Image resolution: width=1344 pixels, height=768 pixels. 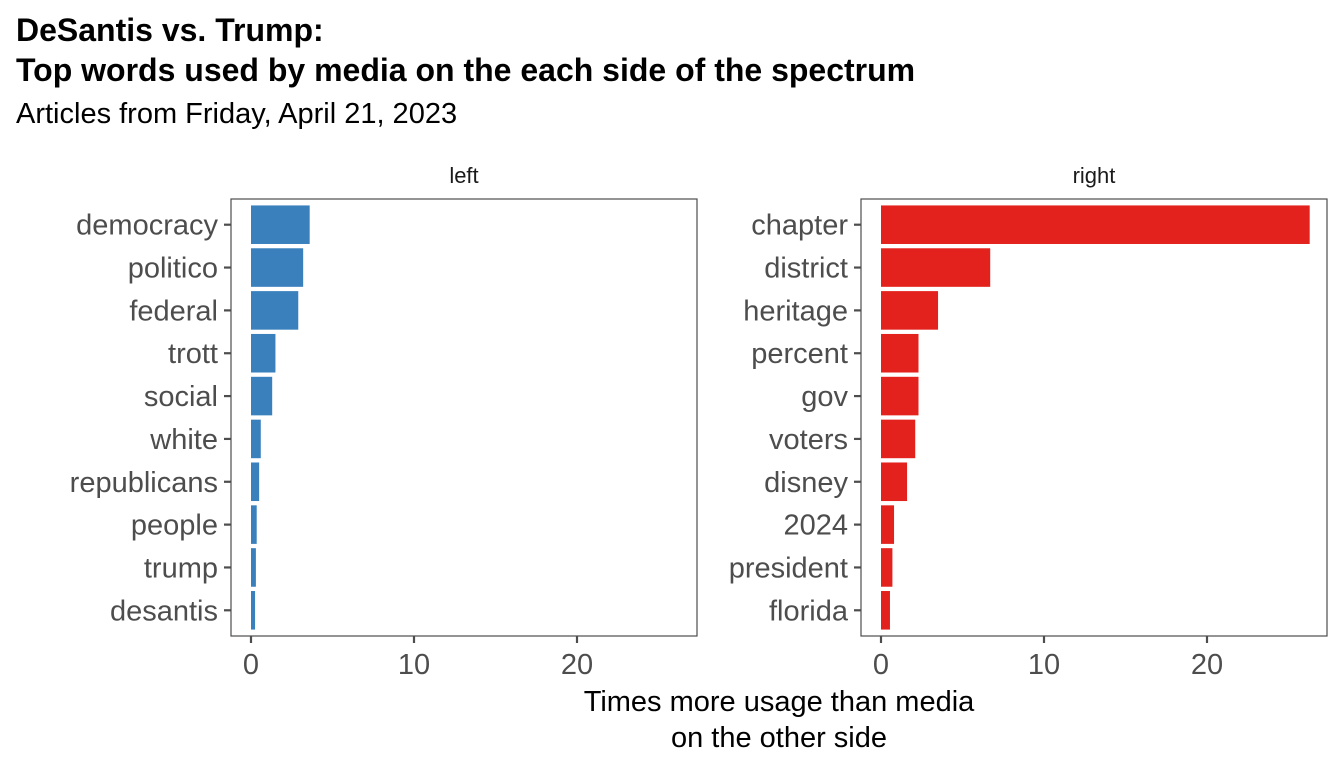 I want to click on bar-left-white, so click(x=256, y=439).